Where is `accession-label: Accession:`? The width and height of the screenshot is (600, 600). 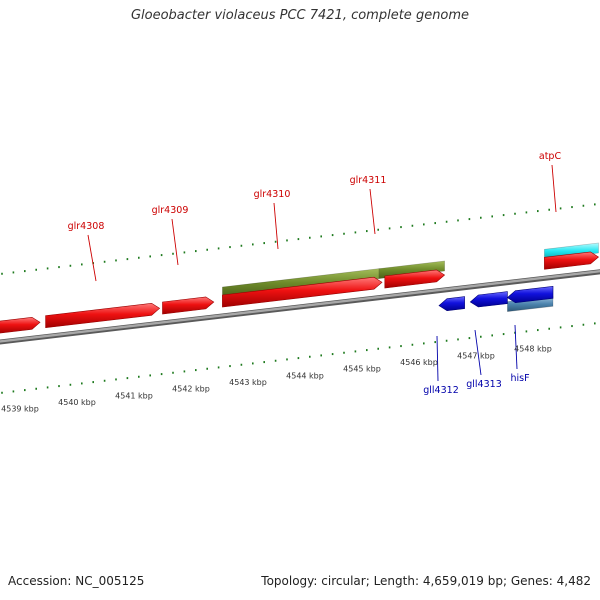
accession-label: Accession: is located at coordinates (40, 581).